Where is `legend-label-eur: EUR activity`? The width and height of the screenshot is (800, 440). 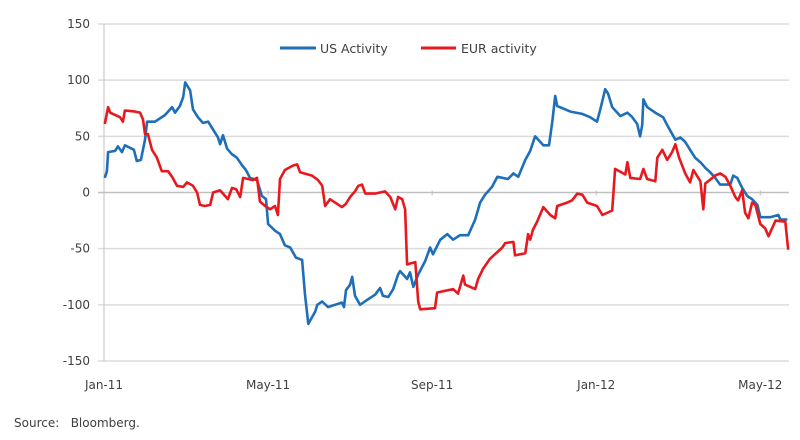
legend-label-eur: EUR activity is located at coordinates (499, 48).